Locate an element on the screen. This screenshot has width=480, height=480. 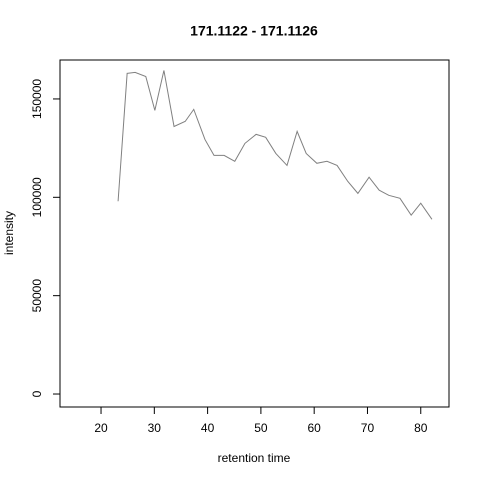
chart-title: 171.1122 - 171.1126 is located at coordinates (254, 31).